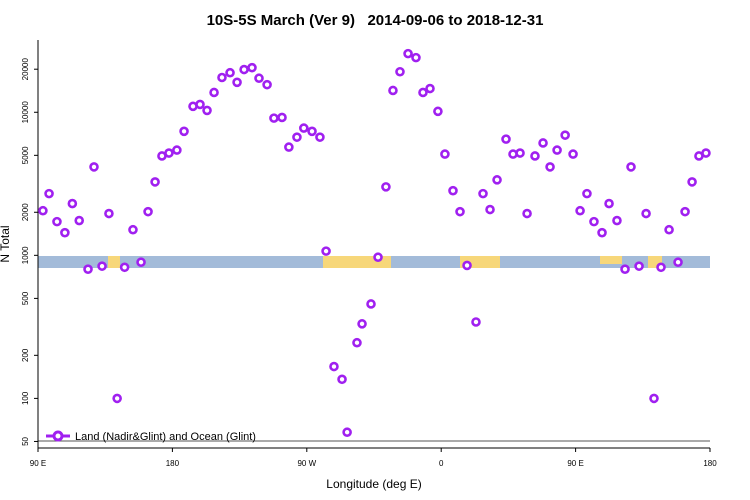  What do you see at coordinates (25, 69) in the screenshot?
I see `y-tick-label: 20000` at bounding box center [25, 69].